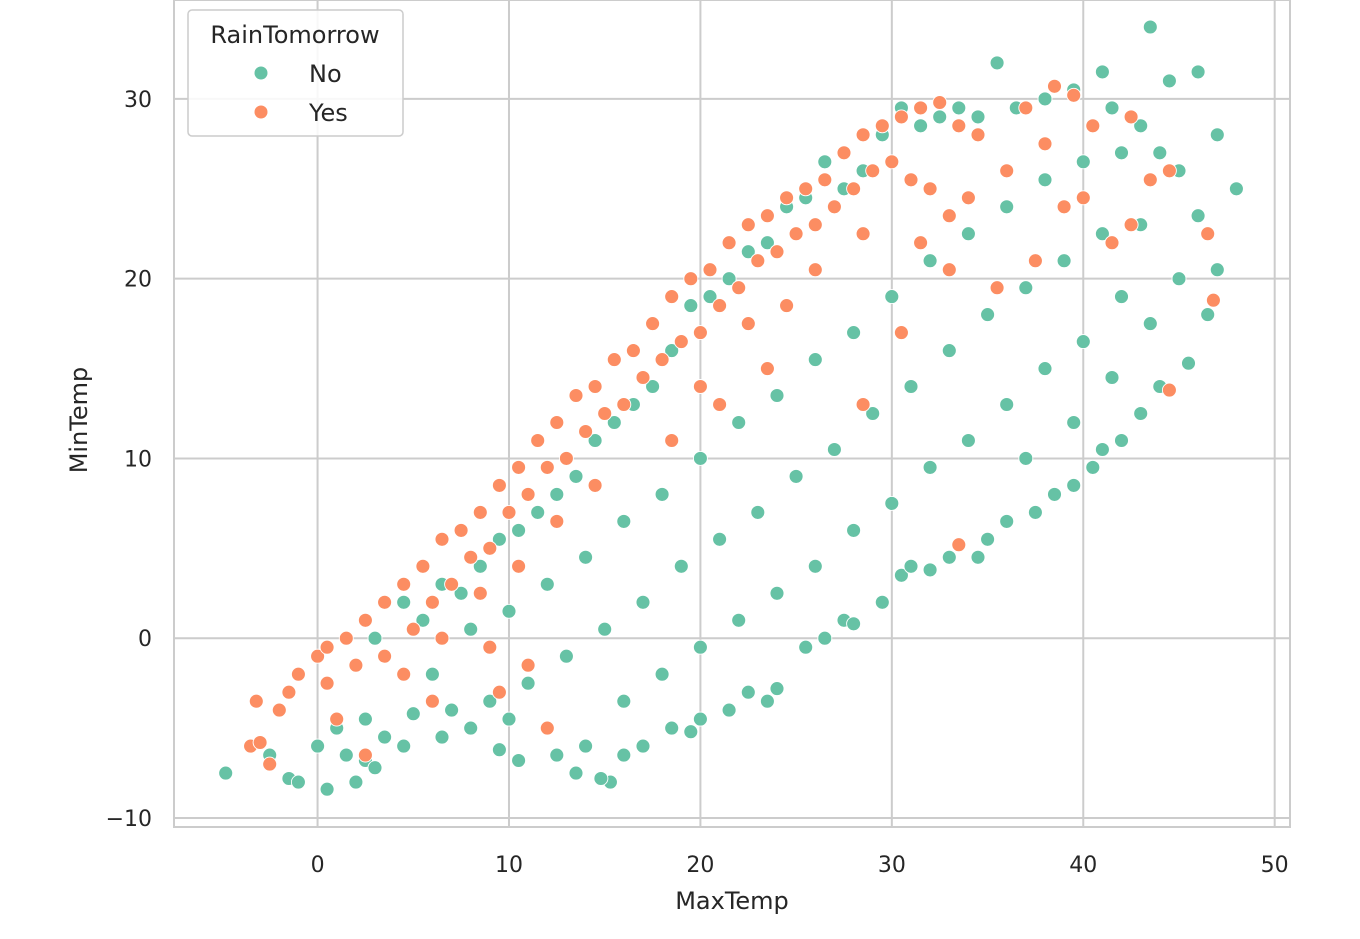 The width and height of the screenshot is (1360, 939). I want to click on y-axis-title: MinTemp, so click(79, 420).